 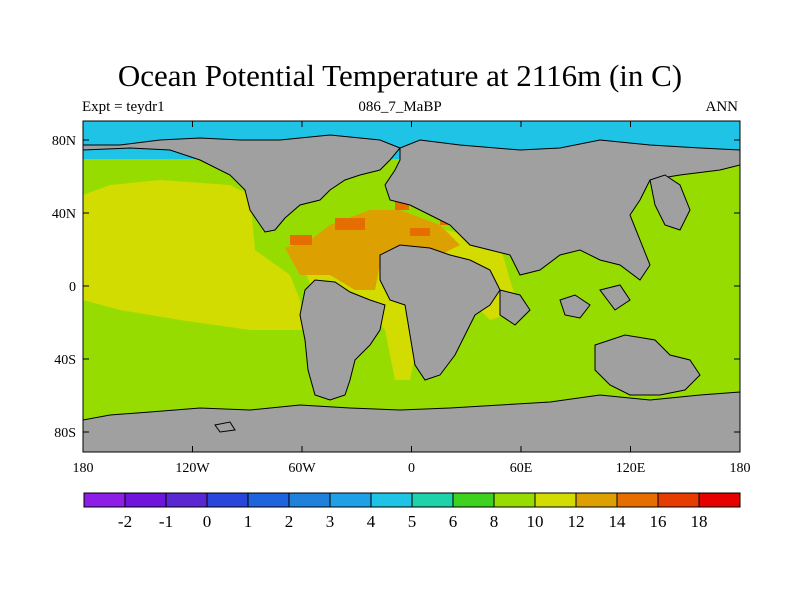 What do you see at coordinates (647, 365) in the screenshot?
I see `australia` at bounding box center [647, 365].